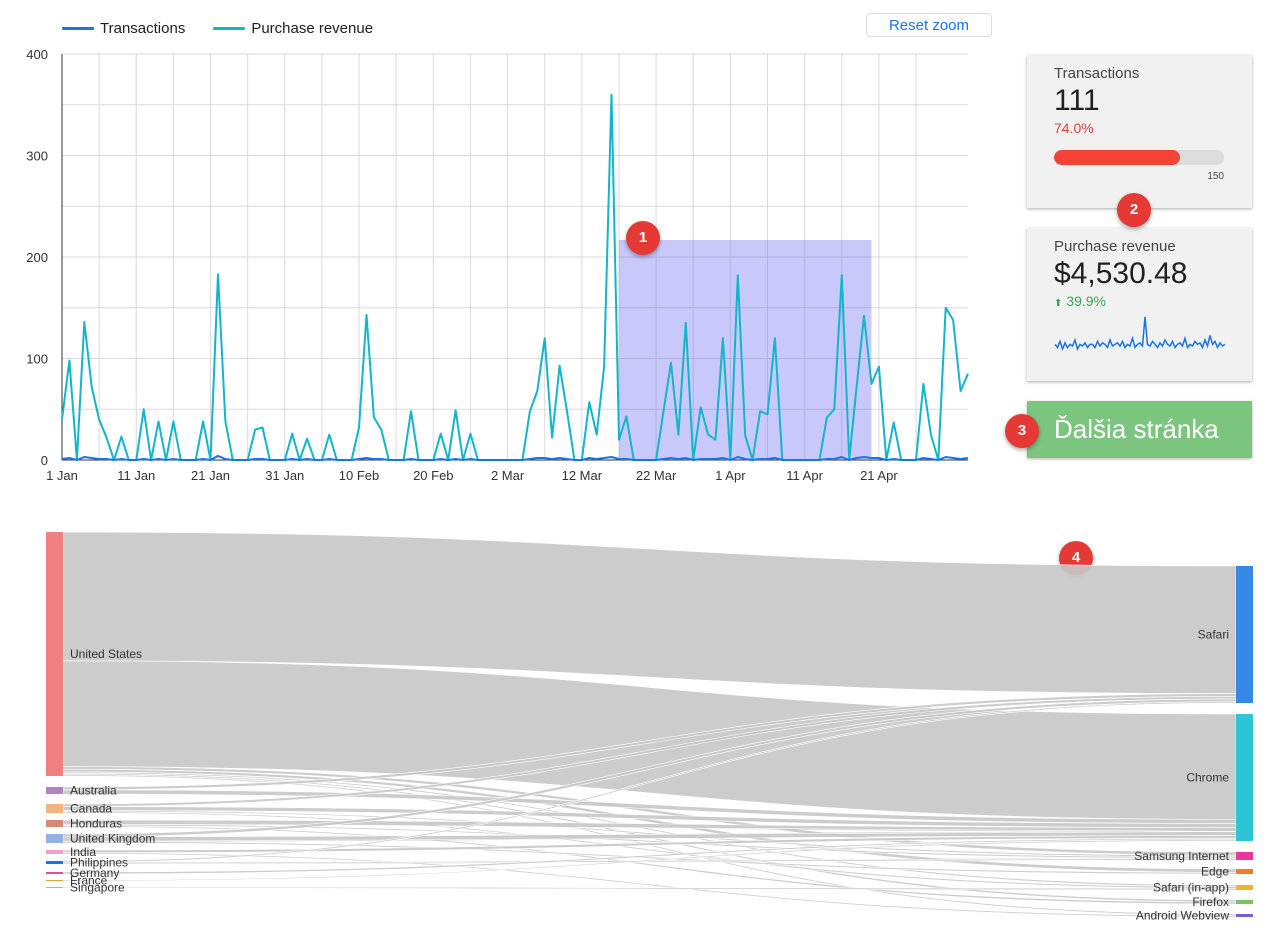 Image resolution: width=1287 pixels, height=952 pixels. I want to click on arrow-up-icon: ⬆, so click(1058, 303).